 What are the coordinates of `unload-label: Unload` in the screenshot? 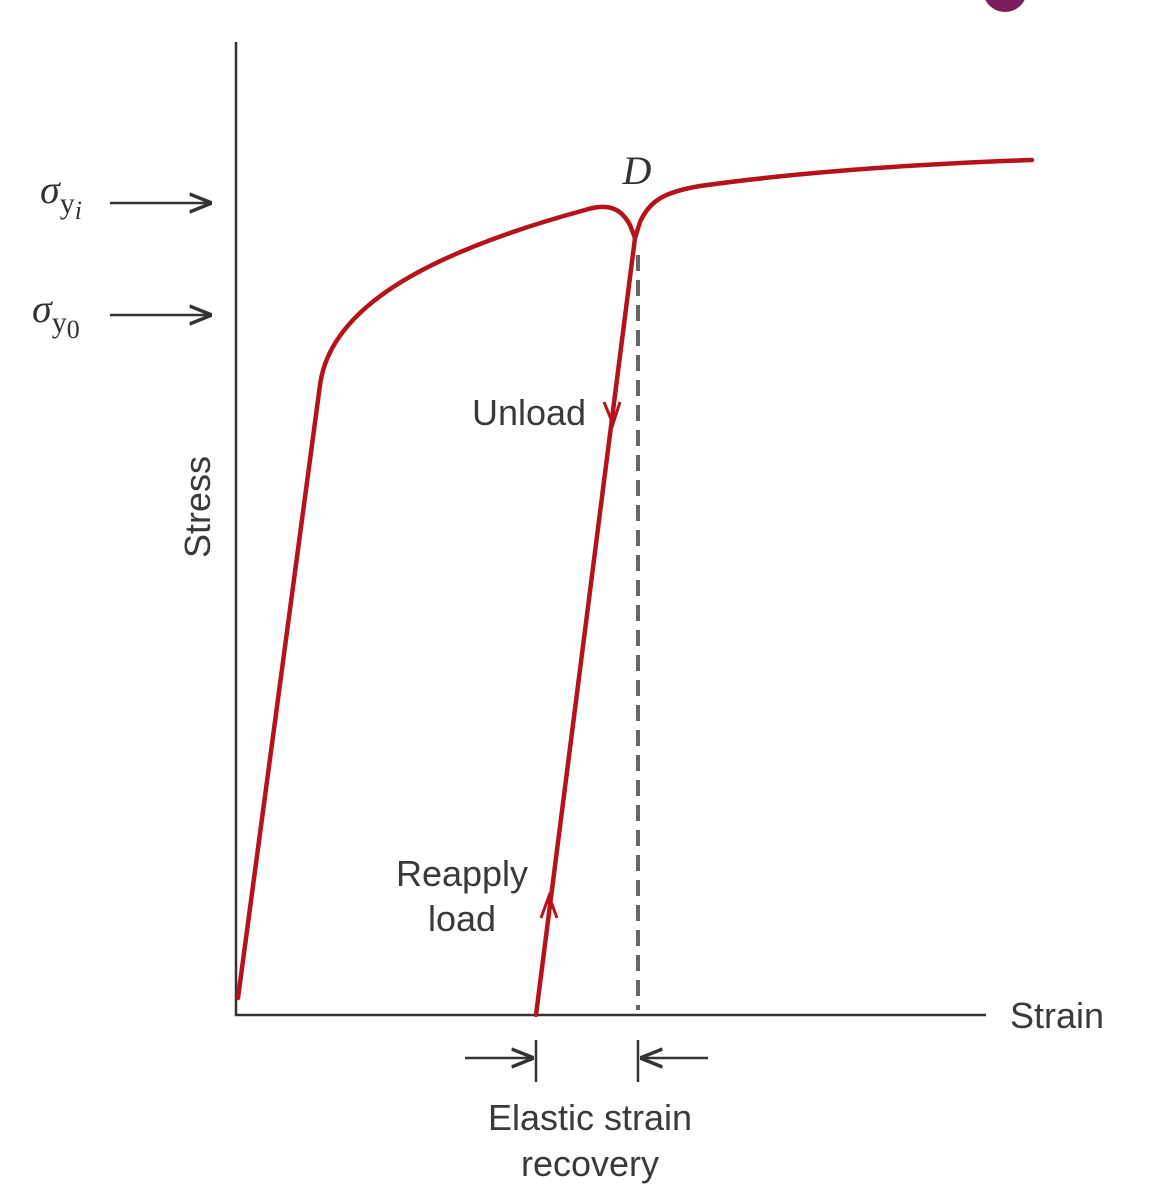 It's located at (529, 412).